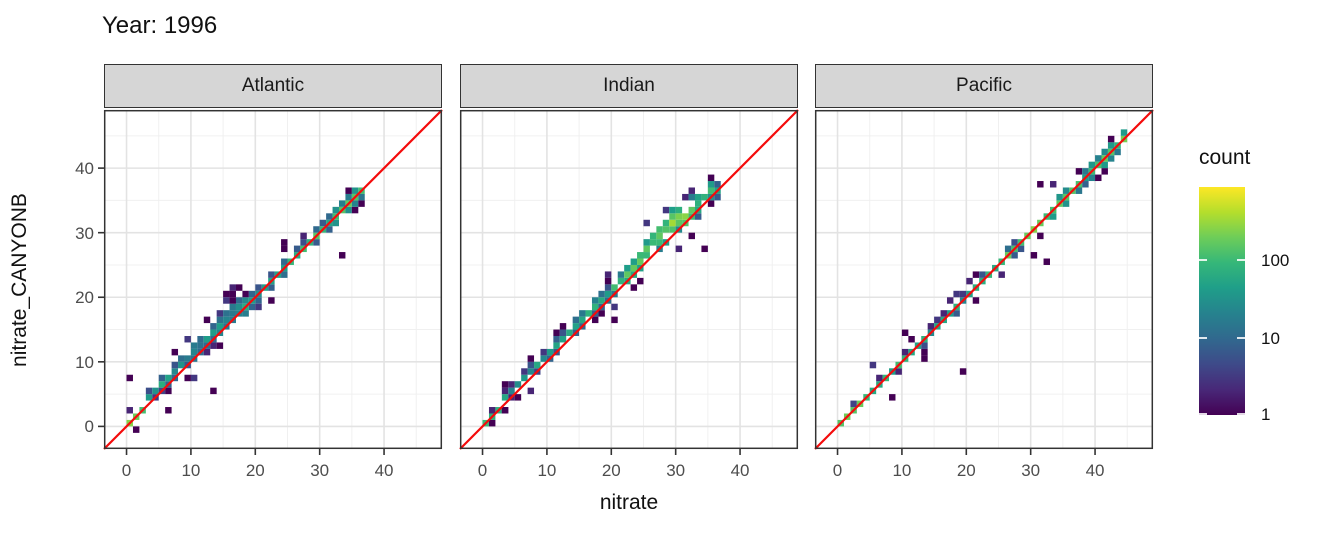 The height and width of the screenshot is (537, 1344). I want to click on x-tick-label: 0, so click(126, 470).